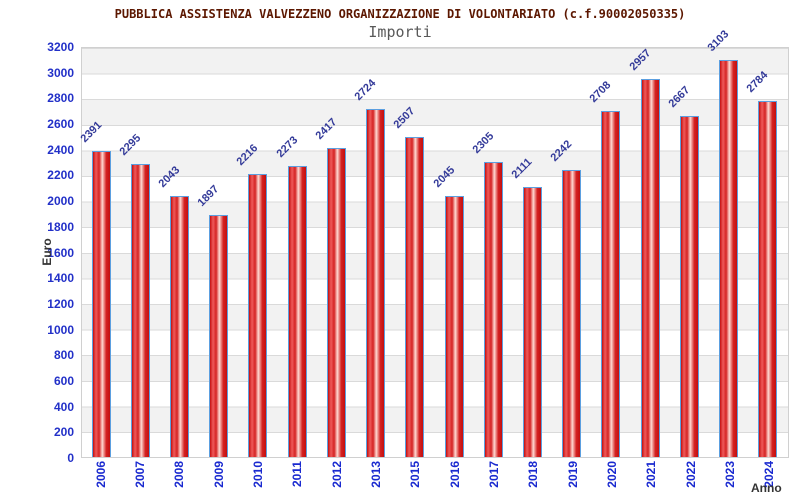 Image resolution: width=800 pixels, height=500 pixels. I want to click on bar-2020, so click(611, 283).